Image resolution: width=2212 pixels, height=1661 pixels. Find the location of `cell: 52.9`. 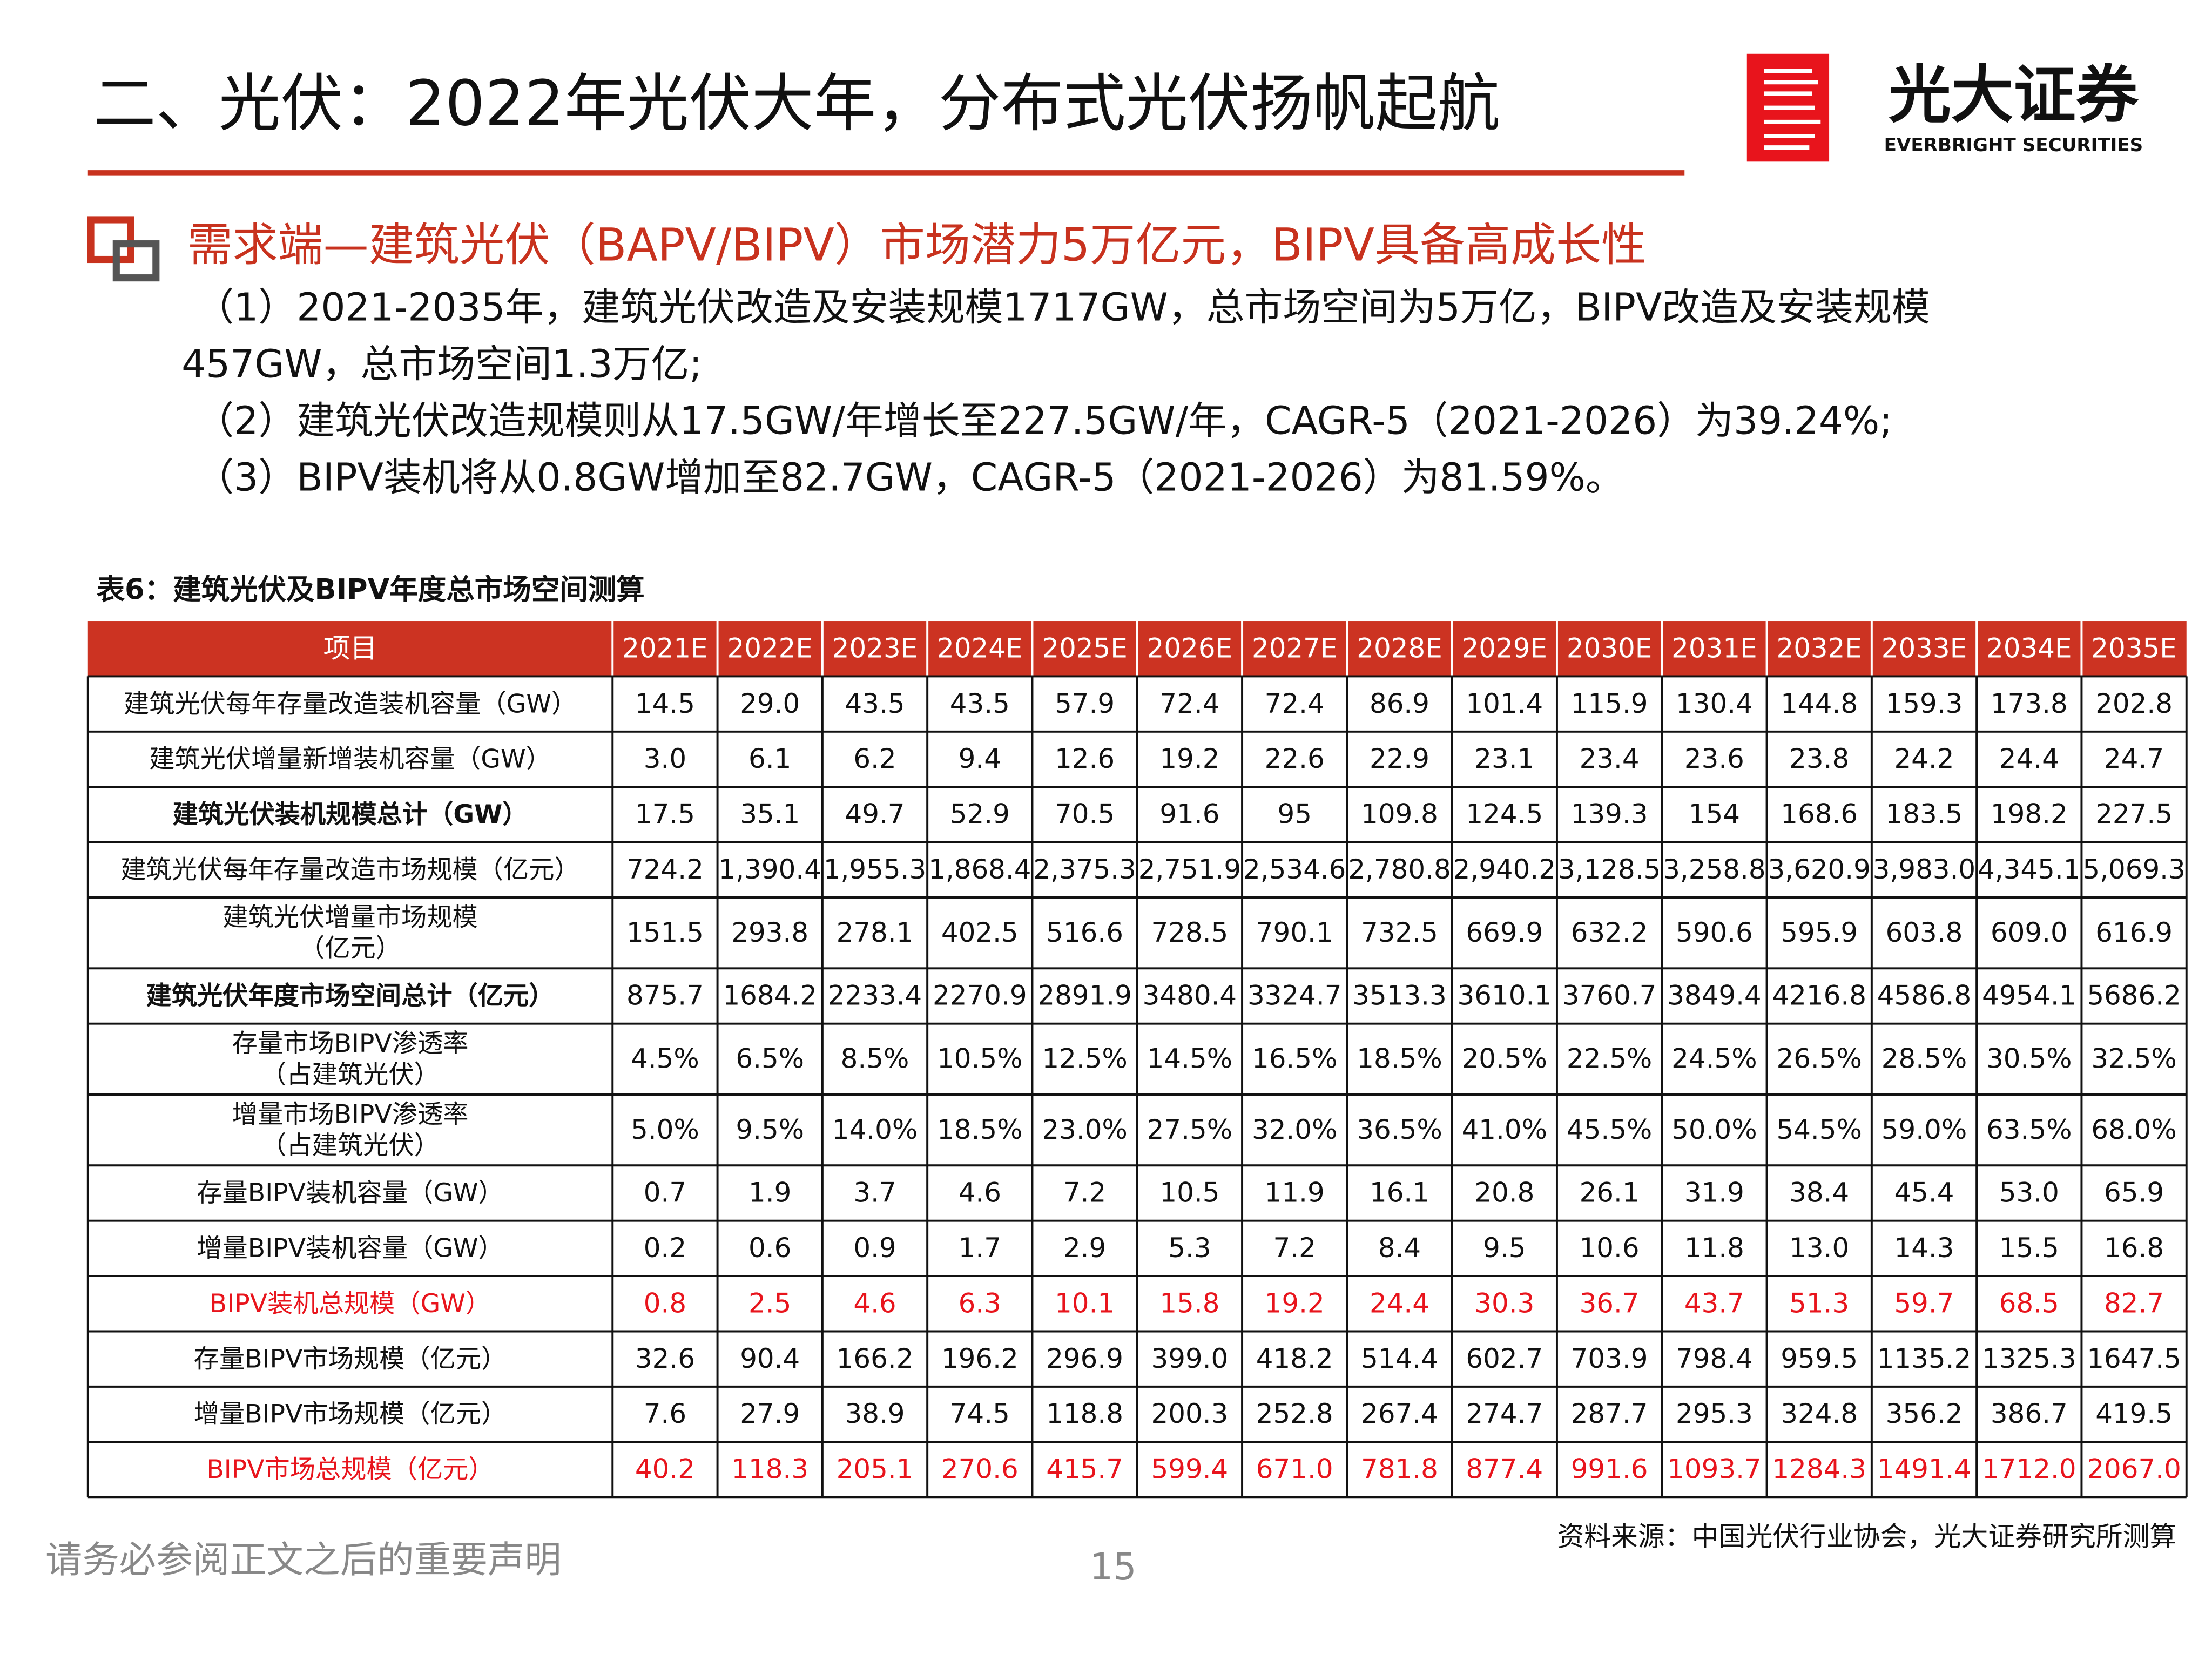

cell: 52.9 is located at coordinates (980, 814).